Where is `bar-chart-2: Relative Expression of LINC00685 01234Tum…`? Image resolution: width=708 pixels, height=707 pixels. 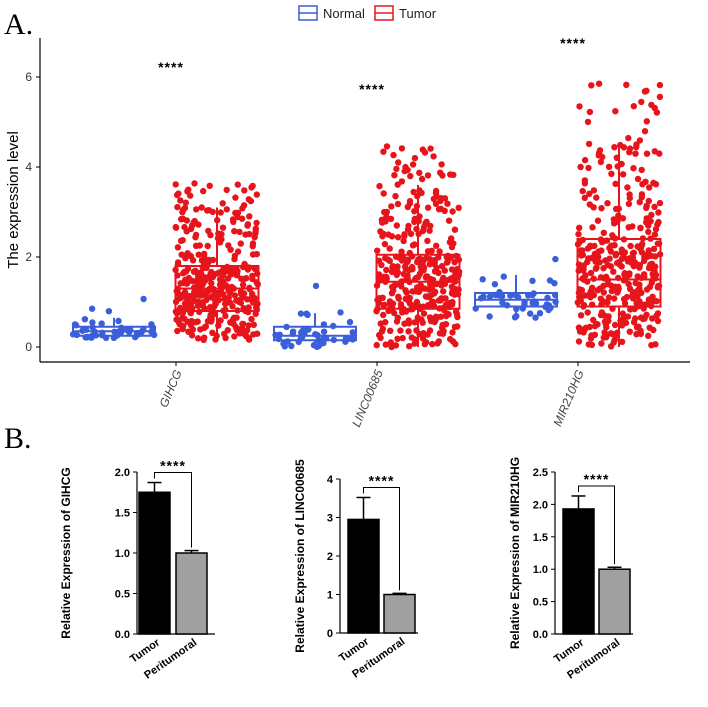
bar-chart-2: Relative Expression of LINC00685 01234Tum… is located at coordinates (355, 570).